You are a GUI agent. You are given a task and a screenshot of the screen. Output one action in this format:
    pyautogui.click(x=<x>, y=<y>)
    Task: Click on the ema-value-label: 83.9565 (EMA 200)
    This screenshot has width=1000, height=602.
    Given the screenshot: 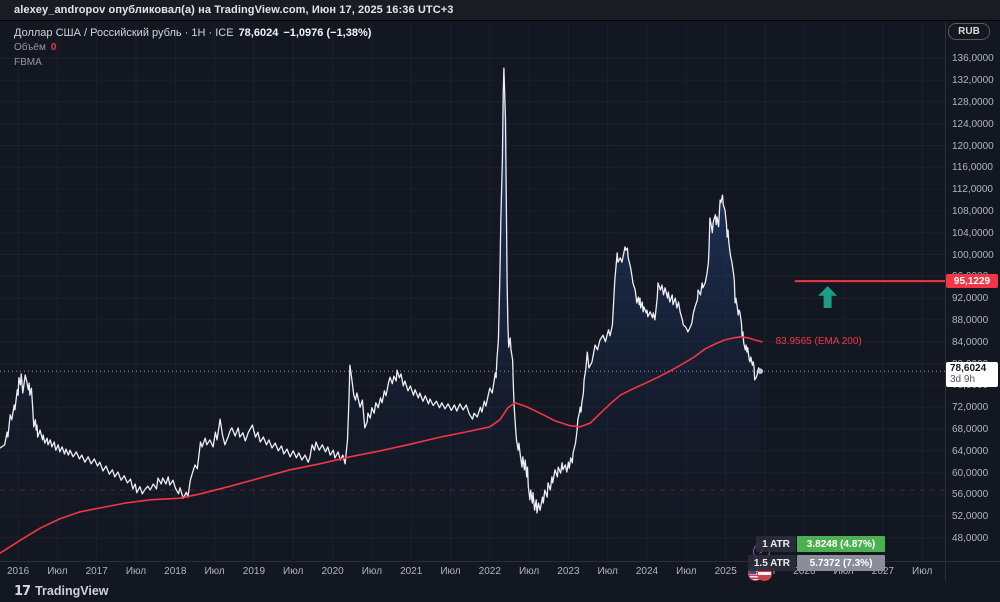 What is the action you would take?
    pyautogui.click(x=818, y=341)
    